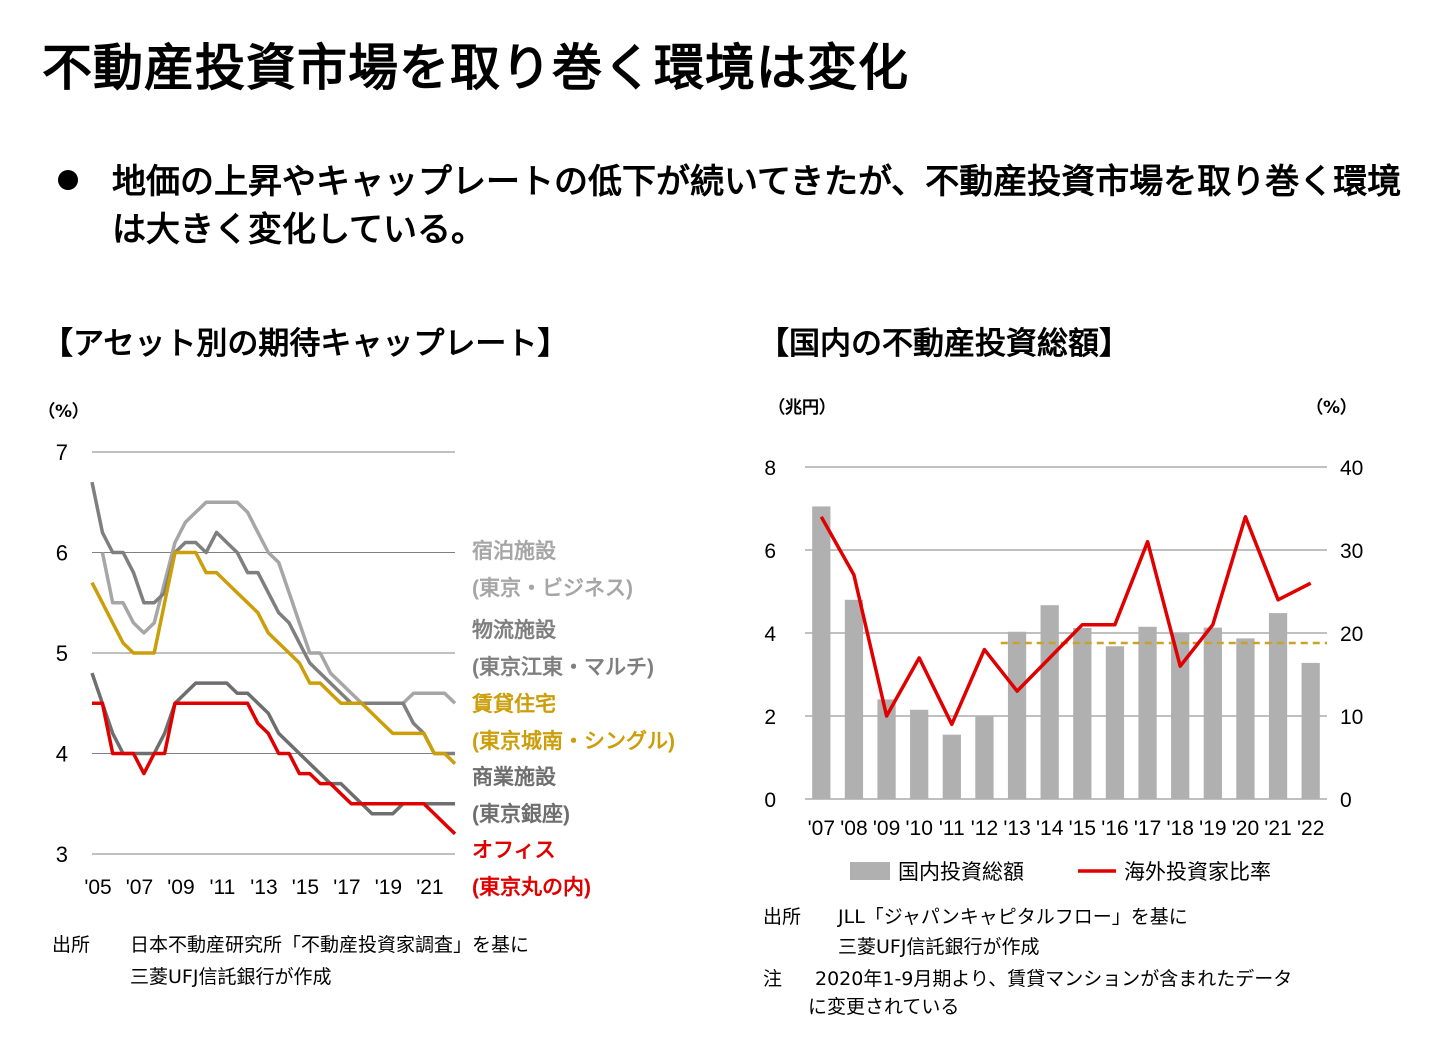  I want to click on right-note-line1: 2020年1-9月期より、賃貸マンションが含まれたデータ, so click(1054, 979).